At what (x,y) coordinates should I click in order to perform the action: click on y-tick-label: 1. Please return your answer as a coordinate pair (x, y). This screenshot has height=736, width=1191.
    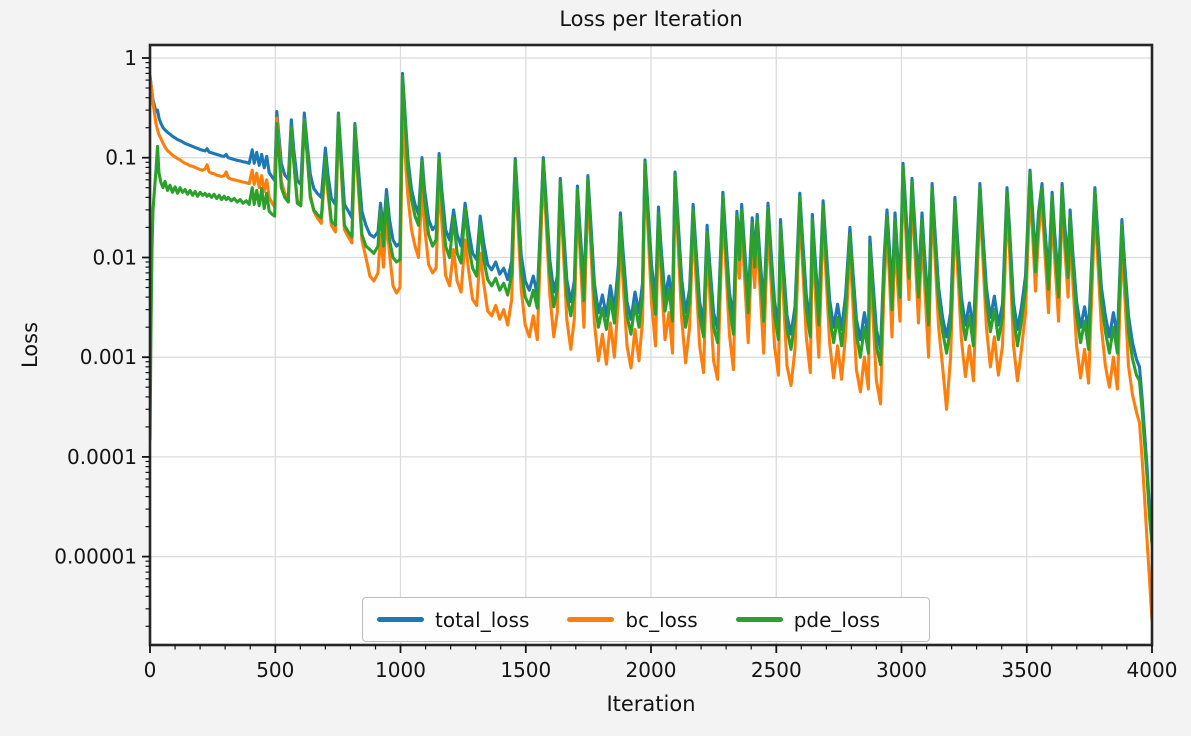
    Looking at the image, I should click on (130, 58).